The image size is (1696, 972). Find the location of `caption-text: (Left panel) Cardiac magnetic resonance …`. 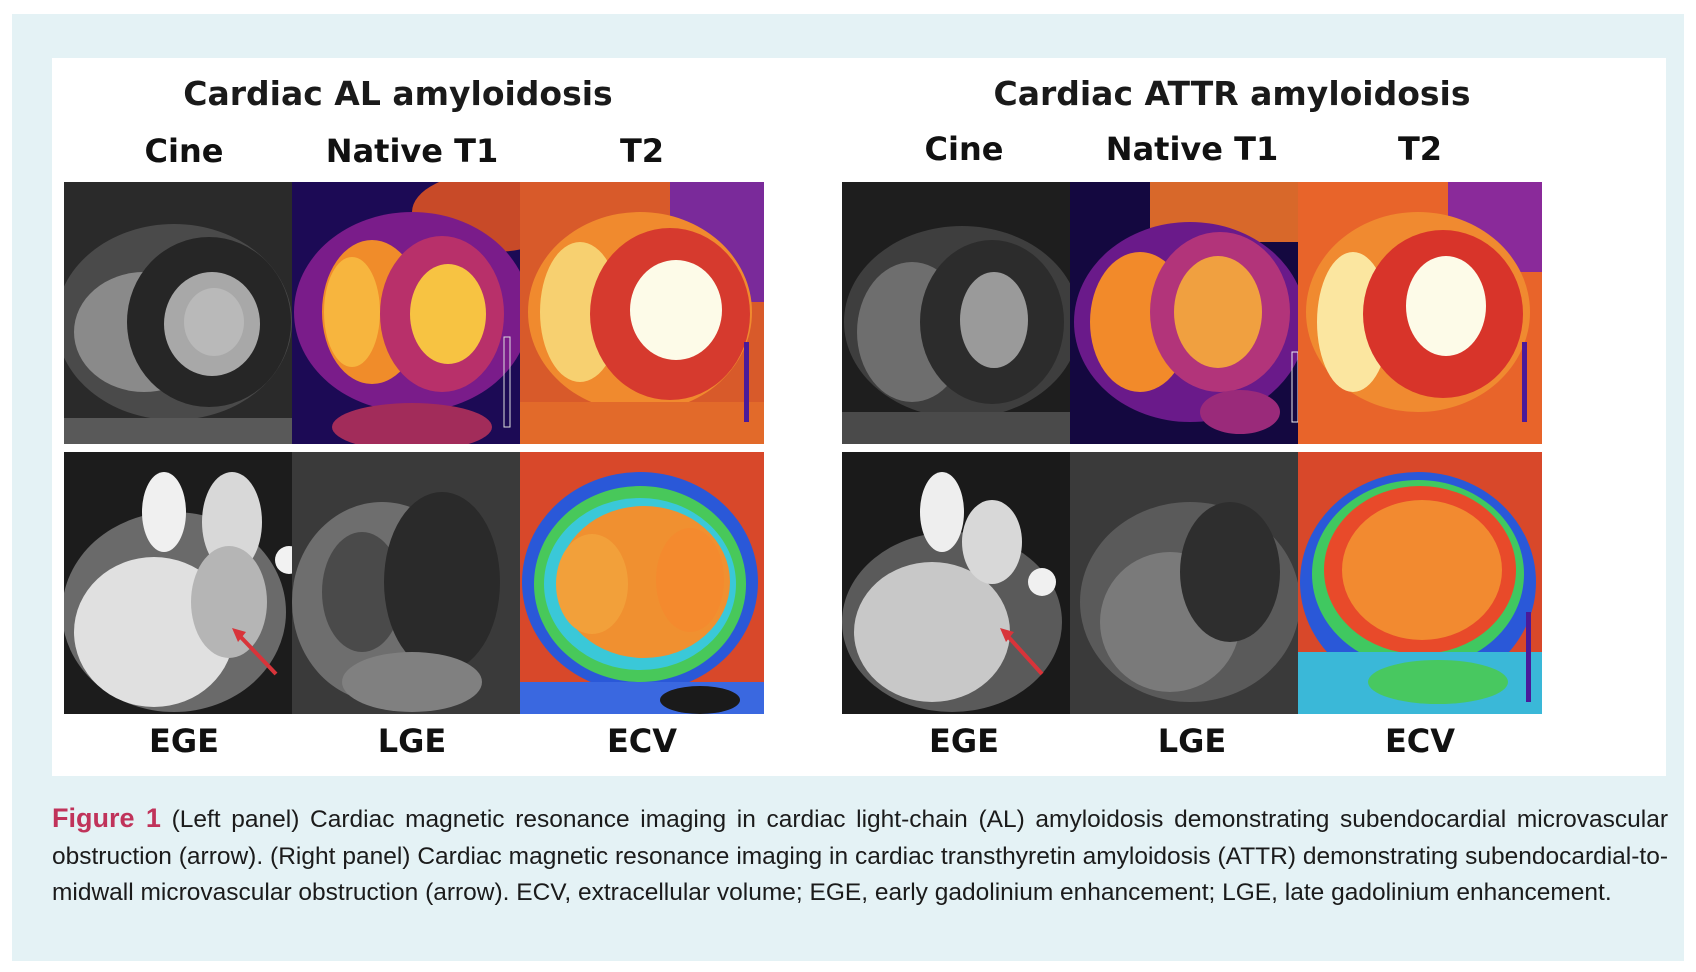

caption-text: (Left panel) Cardiac magnetic resonance … is located at coordinates (860, 856).